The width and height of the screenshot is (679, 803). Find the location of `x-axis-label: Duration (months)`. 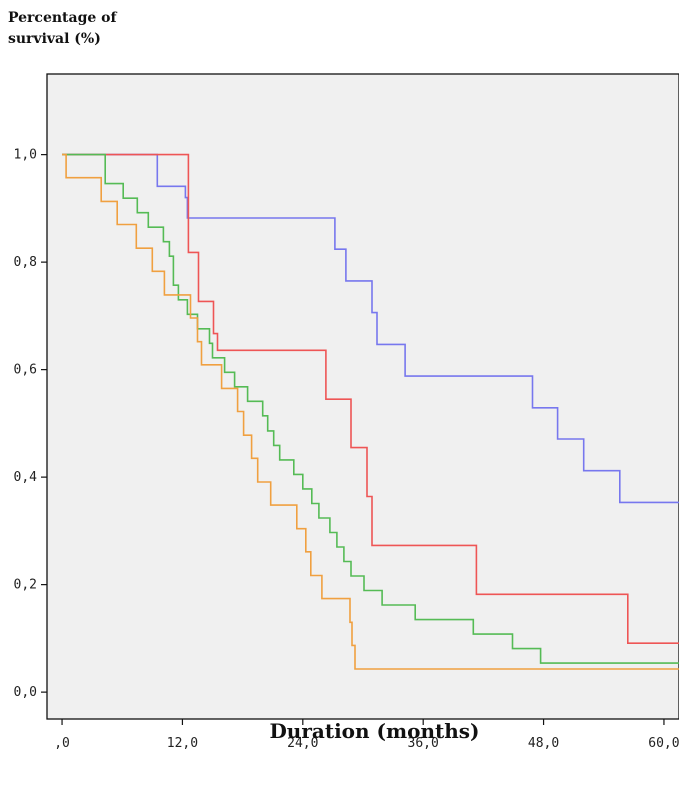

x-axis-label: Duration (months) is located at coordinates (374, 731).